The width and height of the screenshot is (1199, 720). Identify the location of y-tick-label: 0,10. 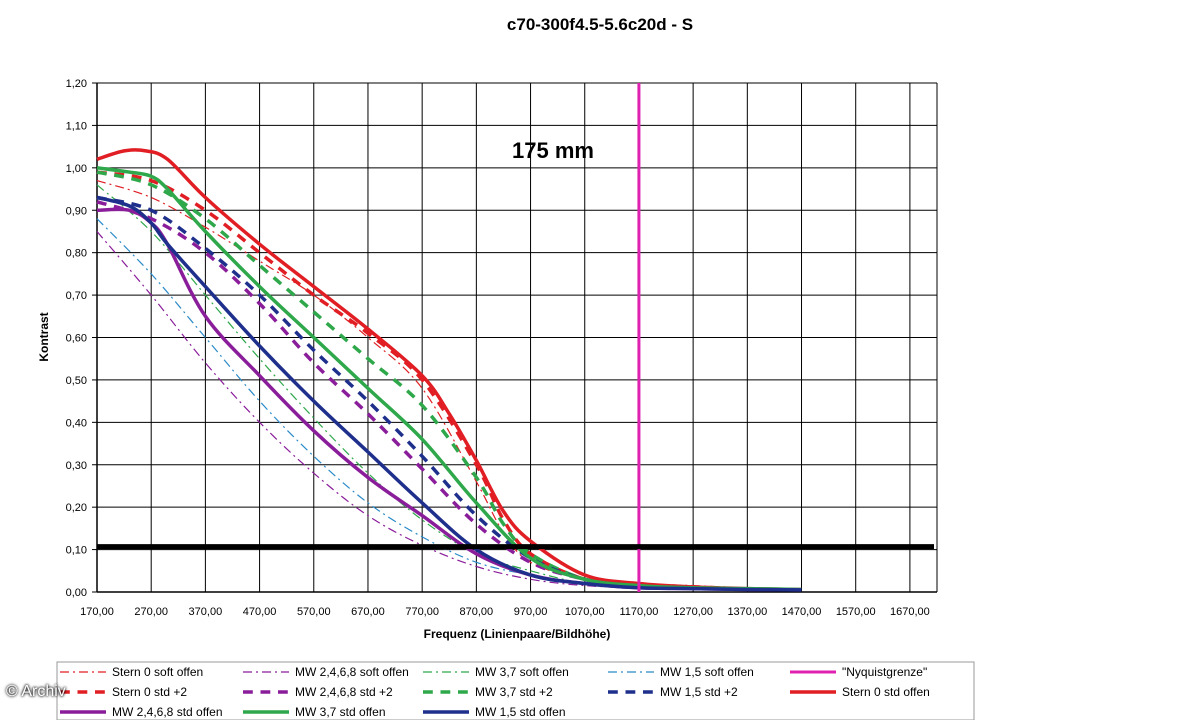
(76, 551).